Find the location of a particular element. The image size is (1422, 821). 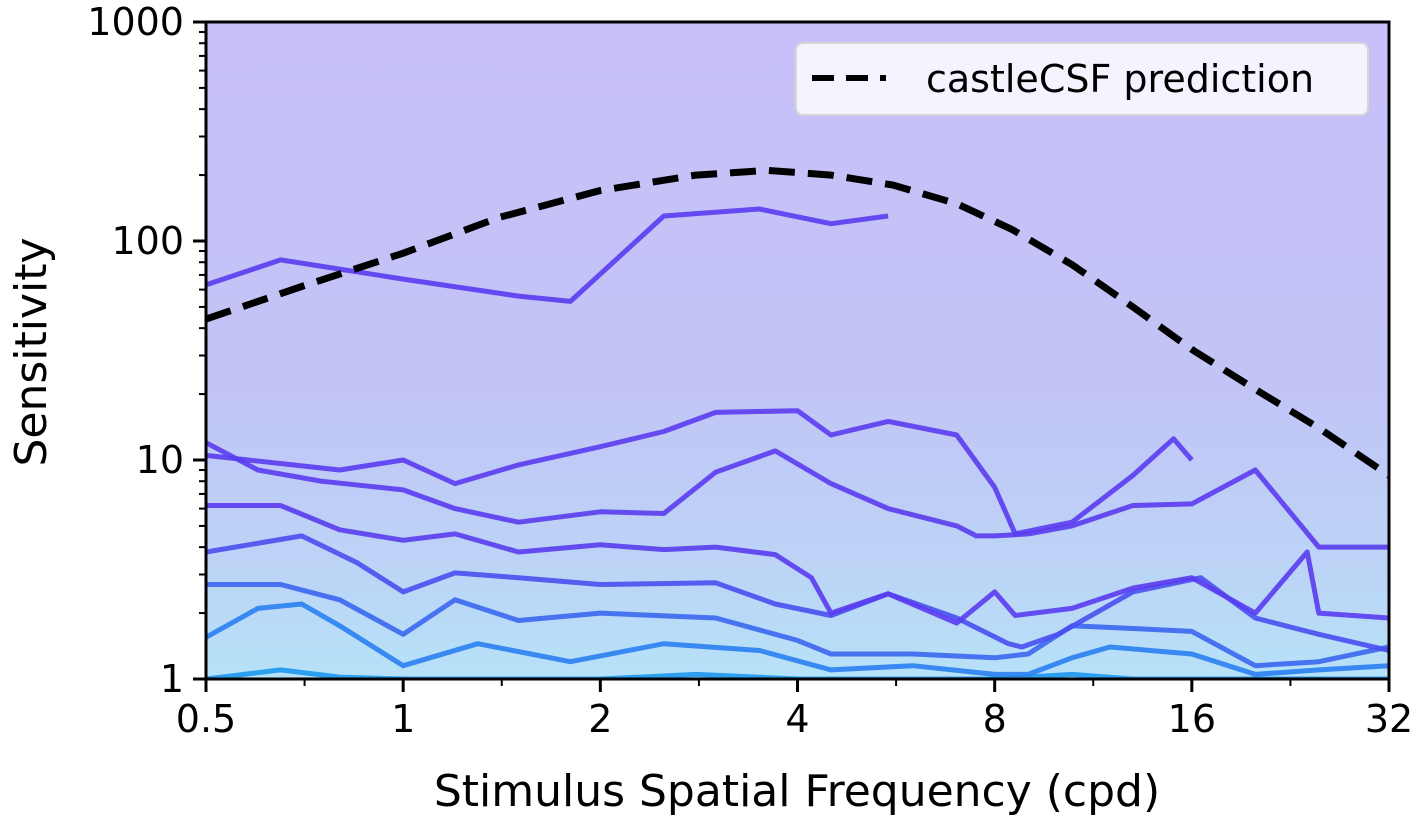

y-tick-label: 10 is located at coordinates (160, 460).